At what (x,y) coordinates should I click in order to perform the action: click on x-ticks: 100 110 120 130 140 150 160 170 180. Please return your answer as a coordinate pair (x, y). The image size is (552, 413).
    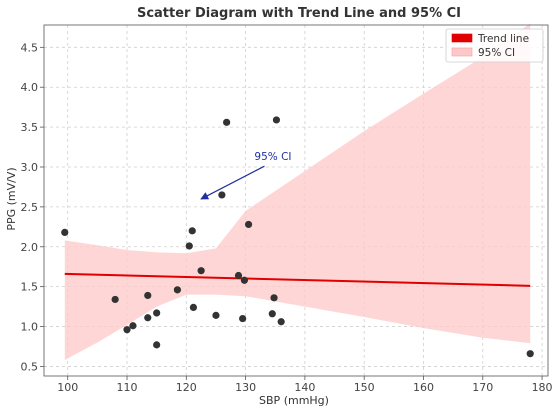
    Looking at the image, I should click on (304, 385).